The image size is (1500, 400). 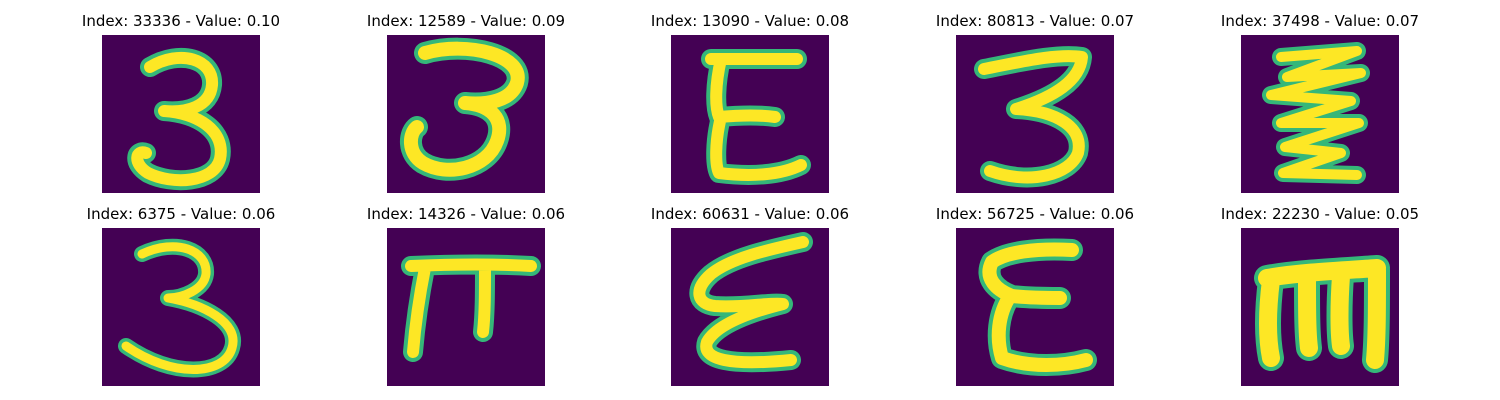 I want to click on panel-10: Index: 22230 - Value: 0.05, so click(x=1320, y=295).